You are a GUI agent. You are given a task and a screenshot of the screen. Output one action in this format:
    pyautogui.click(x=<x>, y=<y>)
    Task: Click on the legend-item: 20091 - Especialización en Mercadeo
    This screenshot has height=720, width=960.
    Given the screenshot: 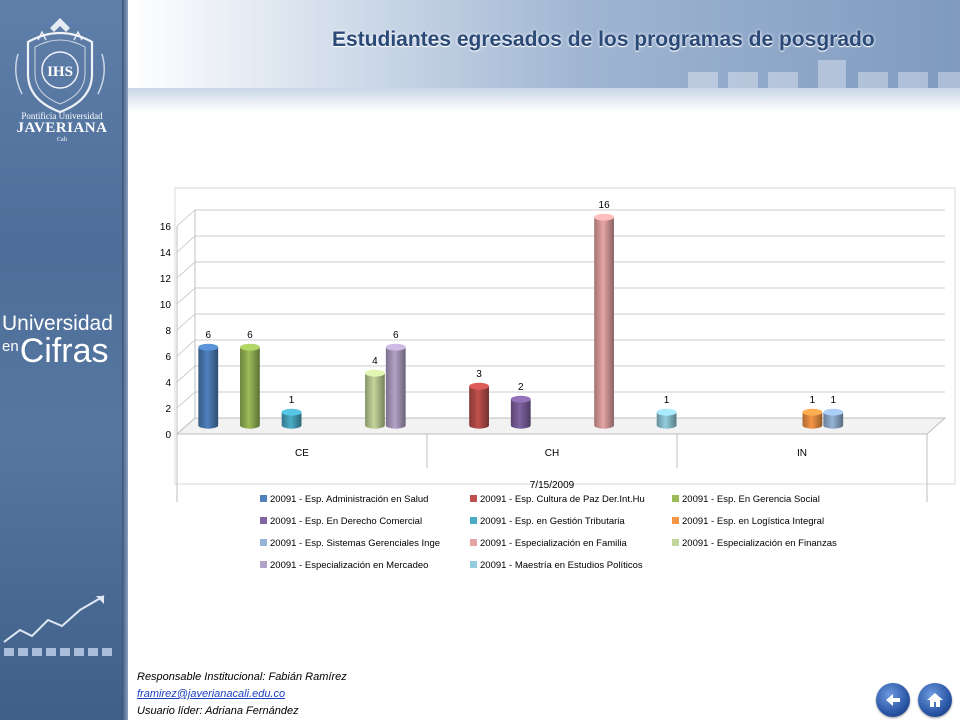 What is the action you would take?
    pyautogui.click(x=344, y=565)
    